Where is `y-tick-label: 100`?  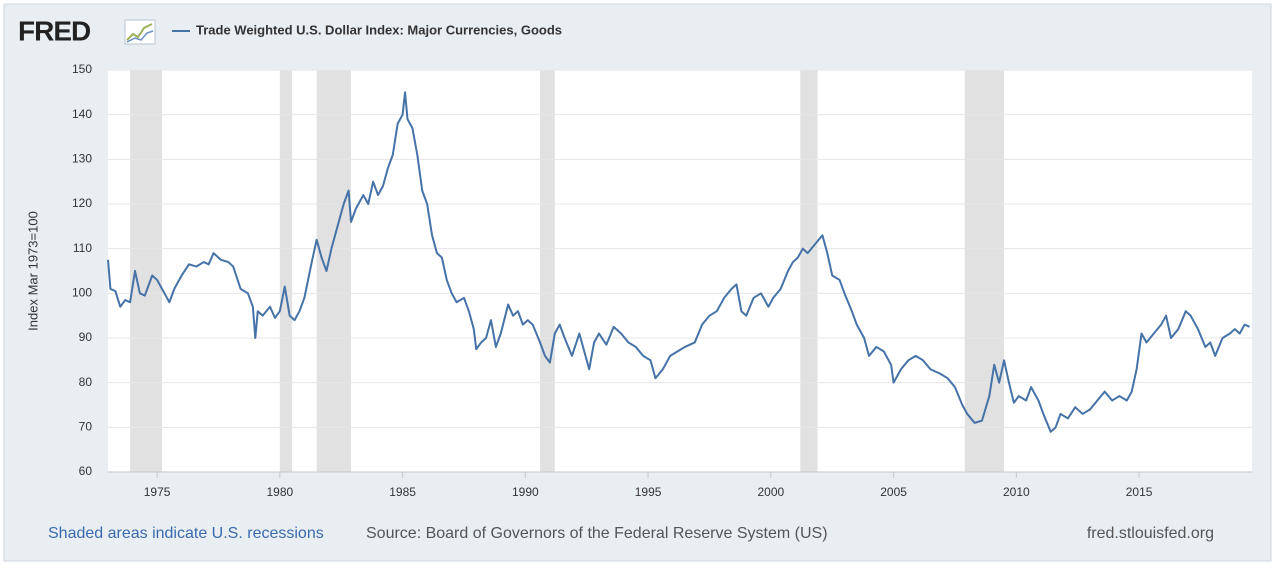
y-tick-label: 100 is located at coordinates (82, 293).